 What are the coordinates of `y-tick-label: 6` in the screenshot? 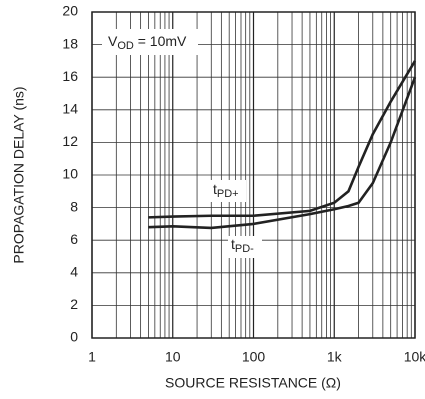 It's located at (74, 239).